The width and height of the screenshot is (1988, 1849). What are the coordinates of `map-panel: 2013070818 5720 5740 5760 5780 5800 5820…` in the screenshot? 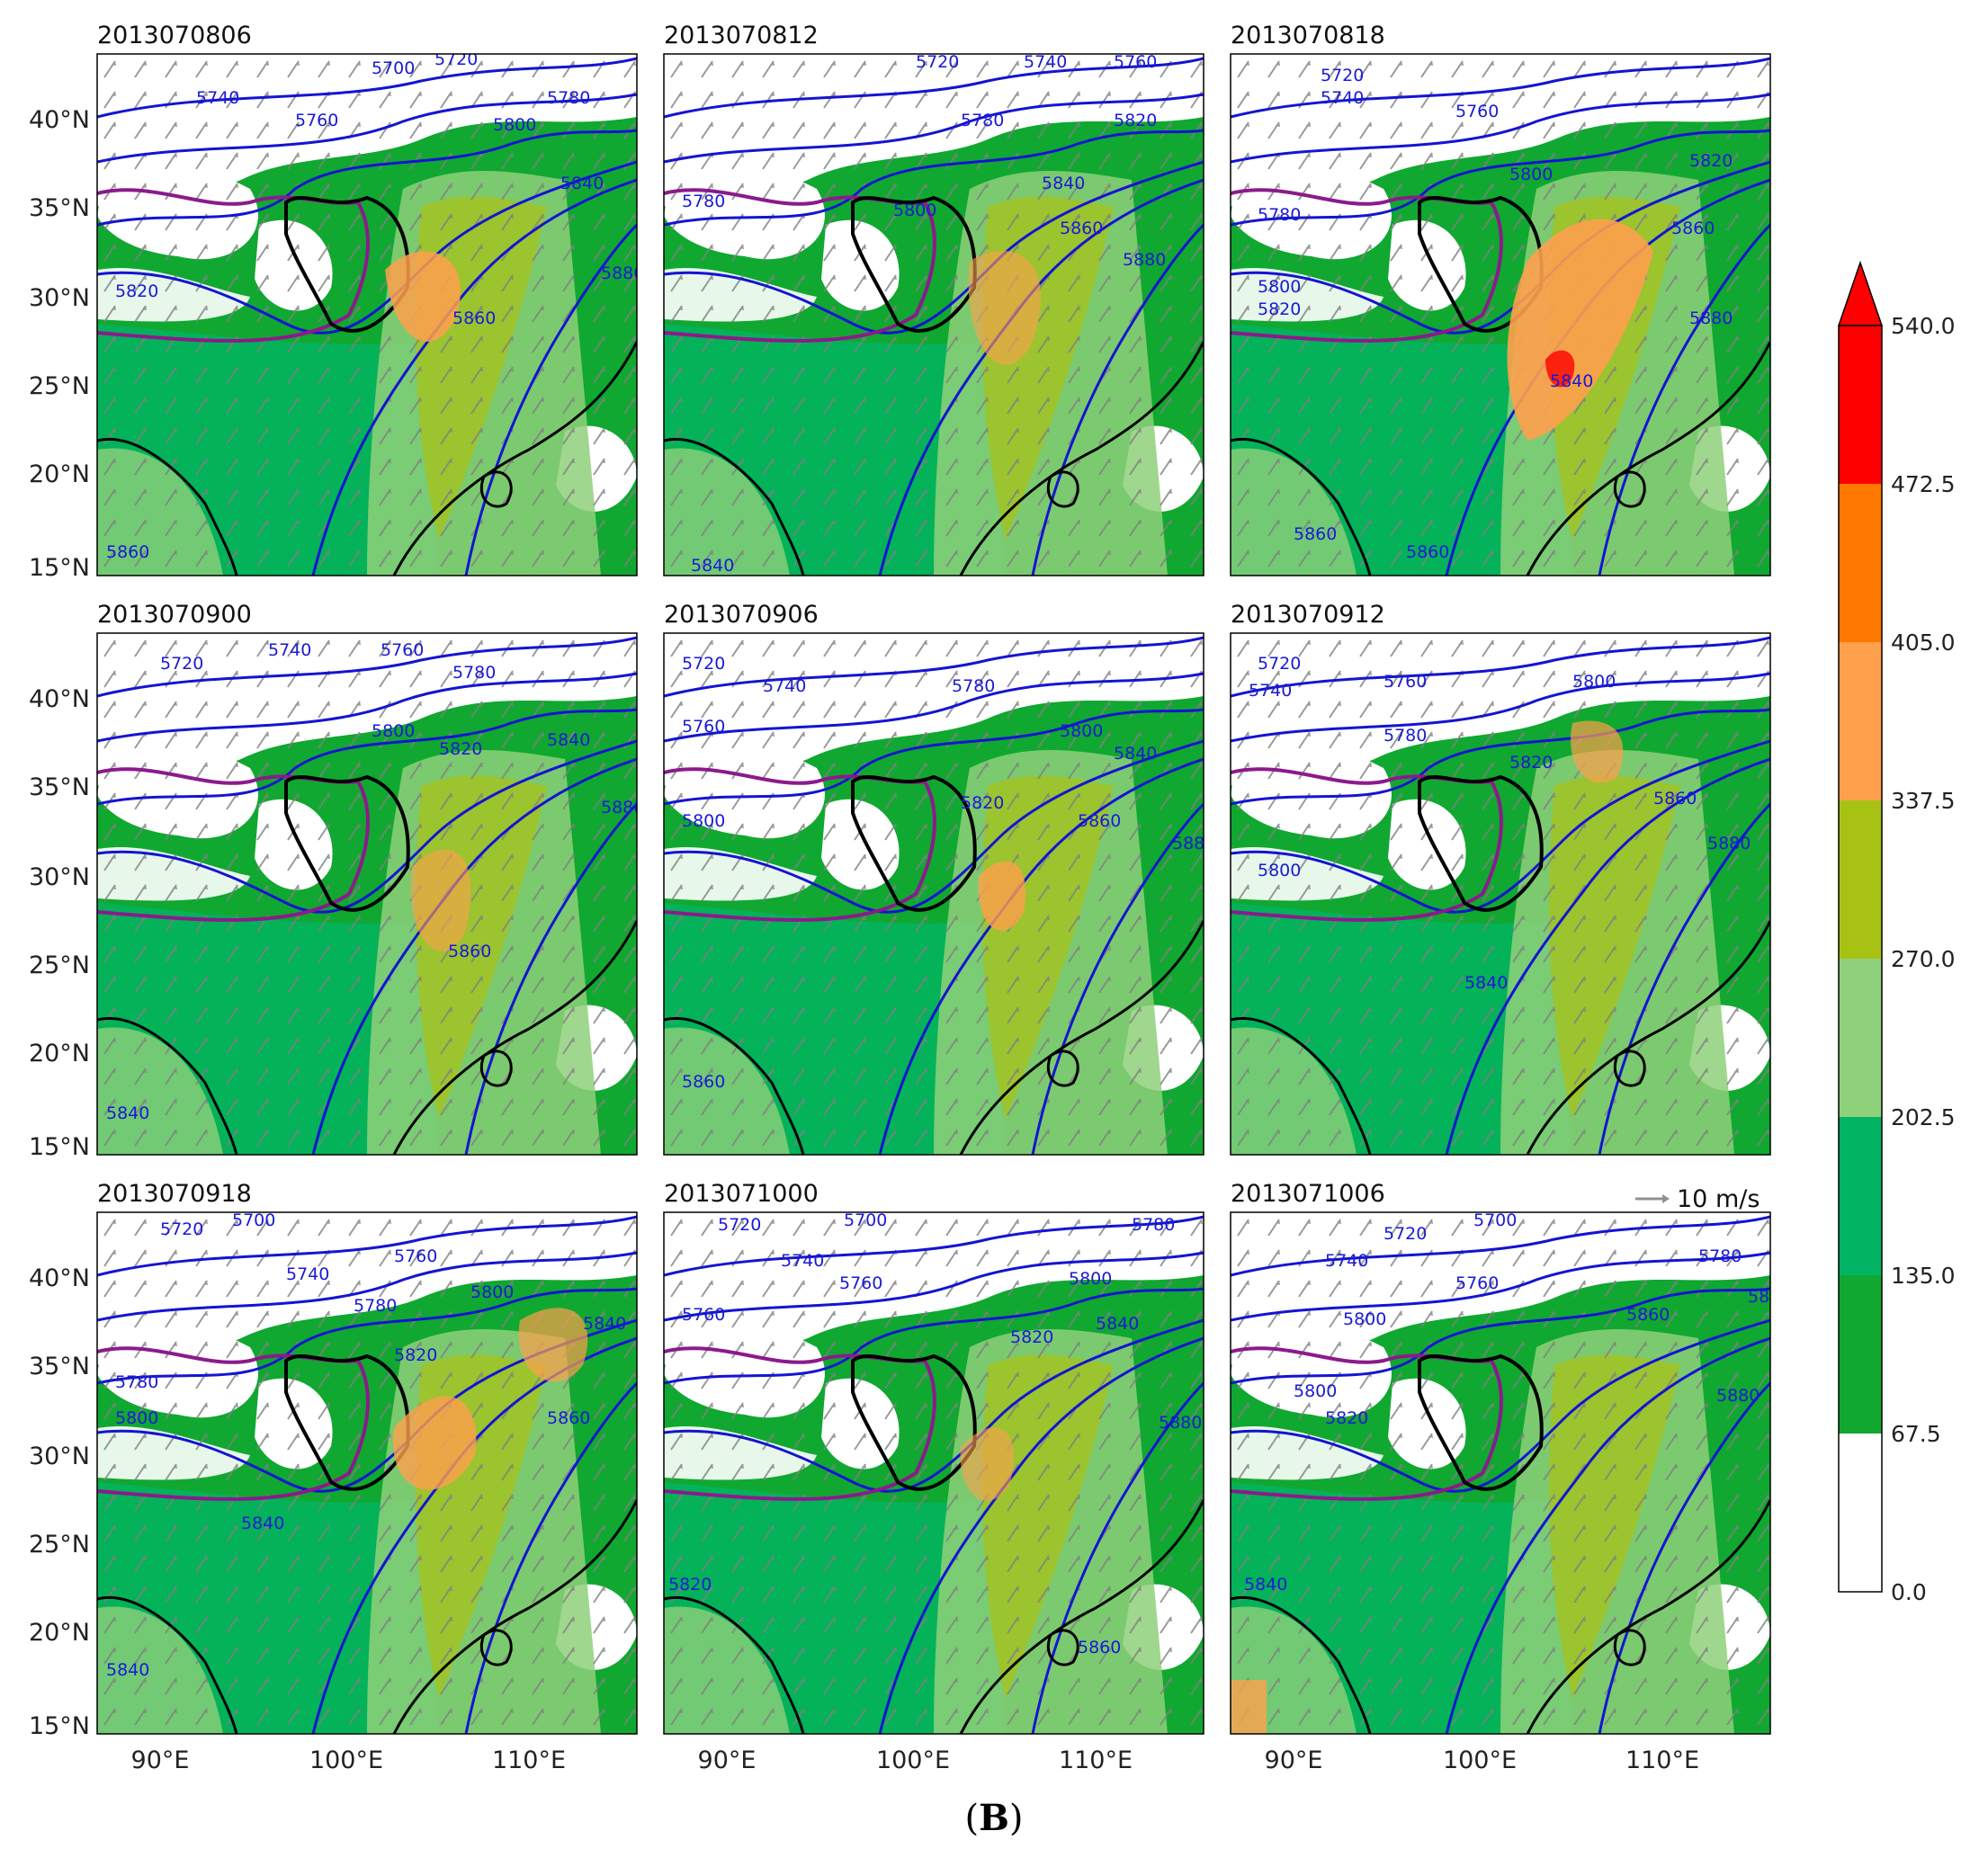 It's located at (1500, 299).